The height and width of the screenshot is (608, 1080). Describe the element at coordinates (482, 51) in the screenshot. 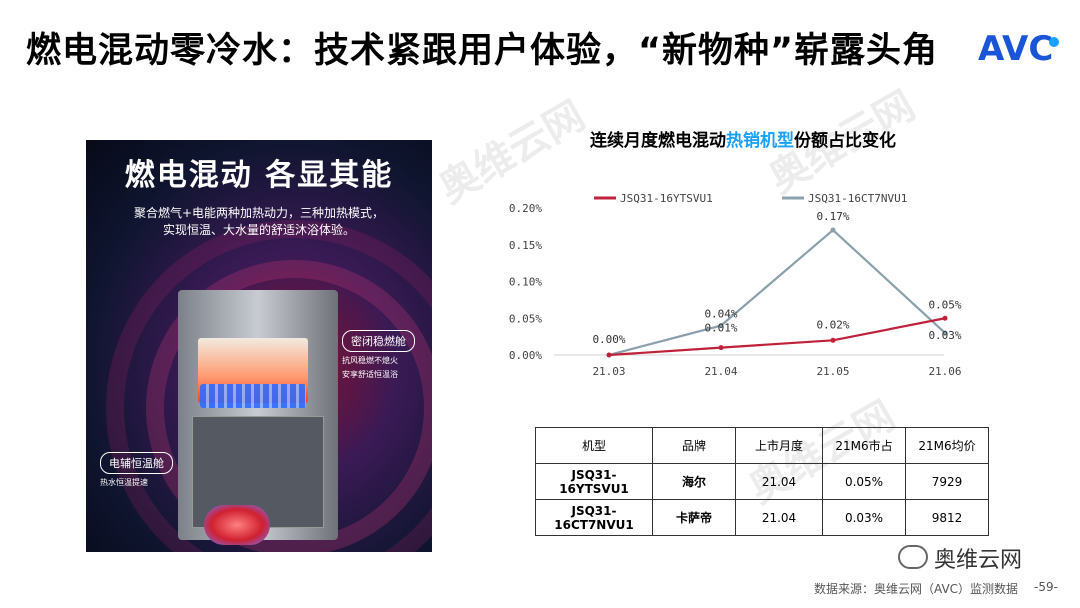

I see `slide-title: 燃电混动零冷水：技术紧跟用户体验，“新物种”崭露头角` at that location.